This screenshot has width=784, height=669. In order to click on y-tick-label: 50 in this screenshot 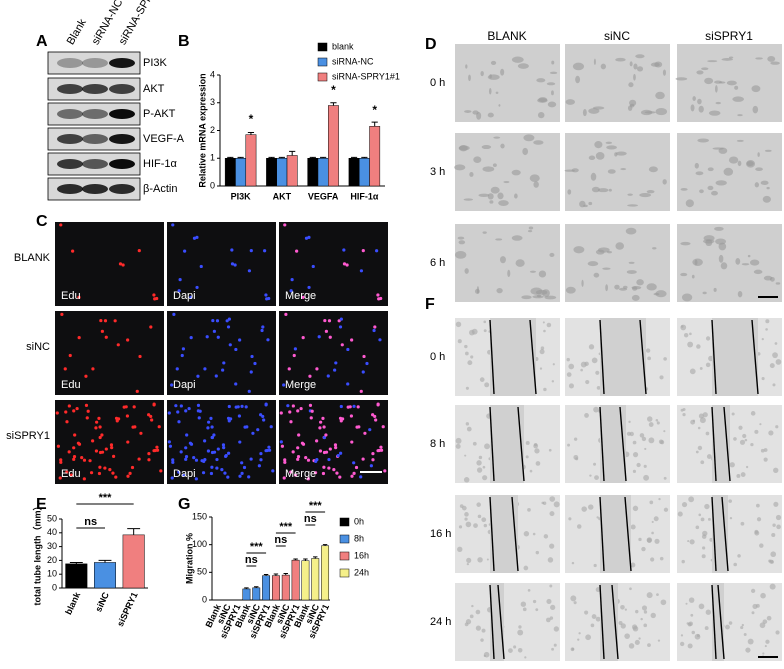, I will do `click(52, 518)`.